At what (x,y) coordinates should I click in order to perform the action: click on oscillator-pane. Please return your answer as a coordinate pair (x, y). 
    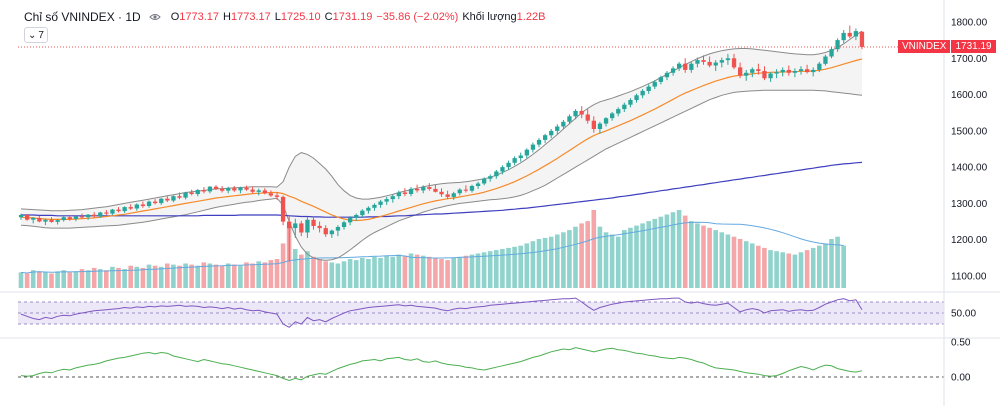
    Looking at the image, I should click on (481, 364).